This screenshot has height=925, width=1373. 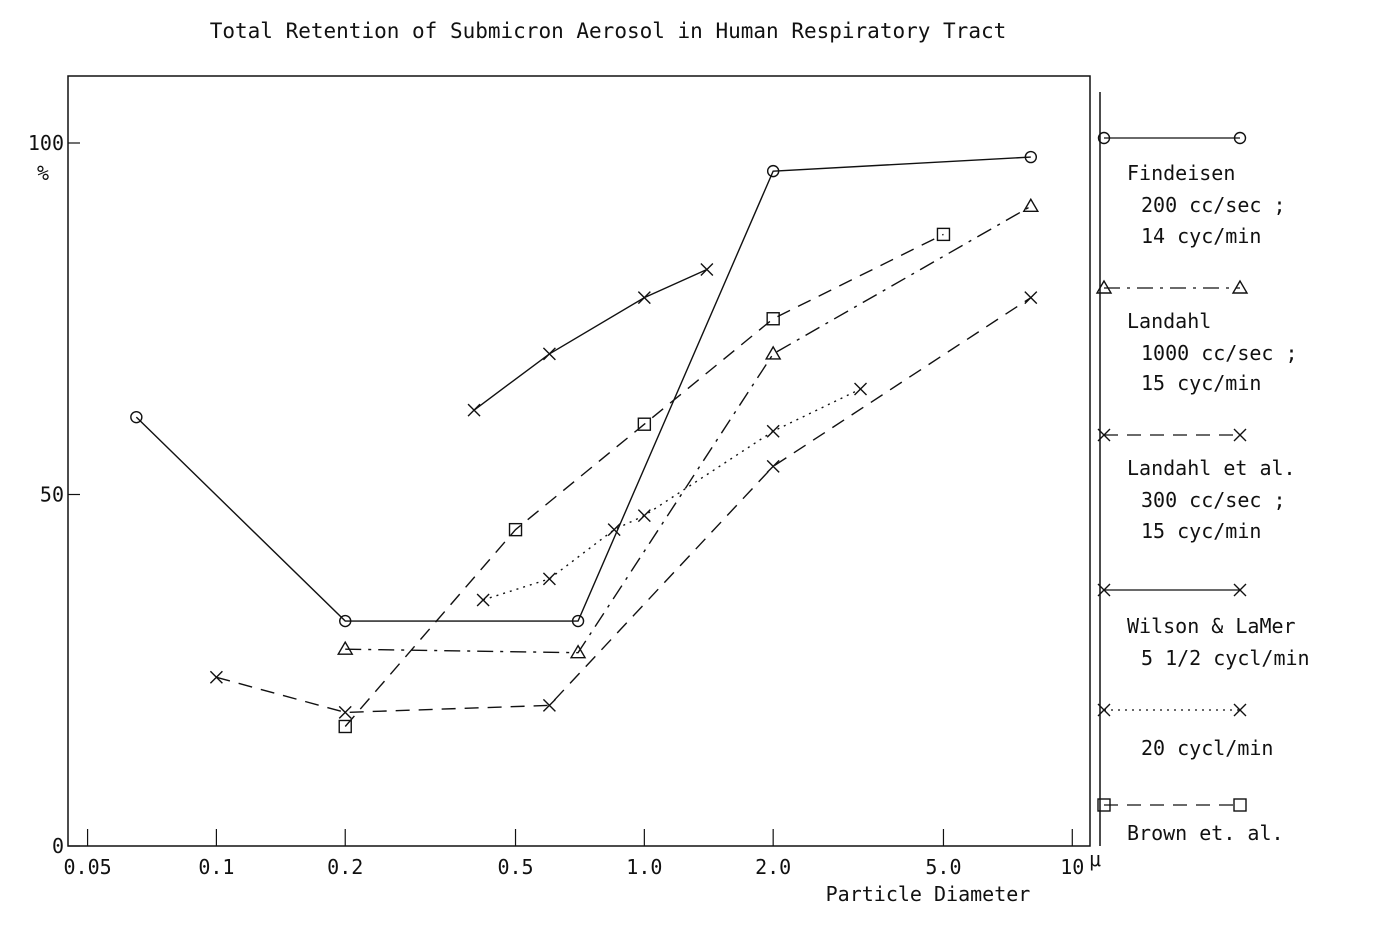 What do you see at coordinates (1072, 867) in the screenshot?
I see `x-tick-label: 10` at bounding box center [1072, 867].